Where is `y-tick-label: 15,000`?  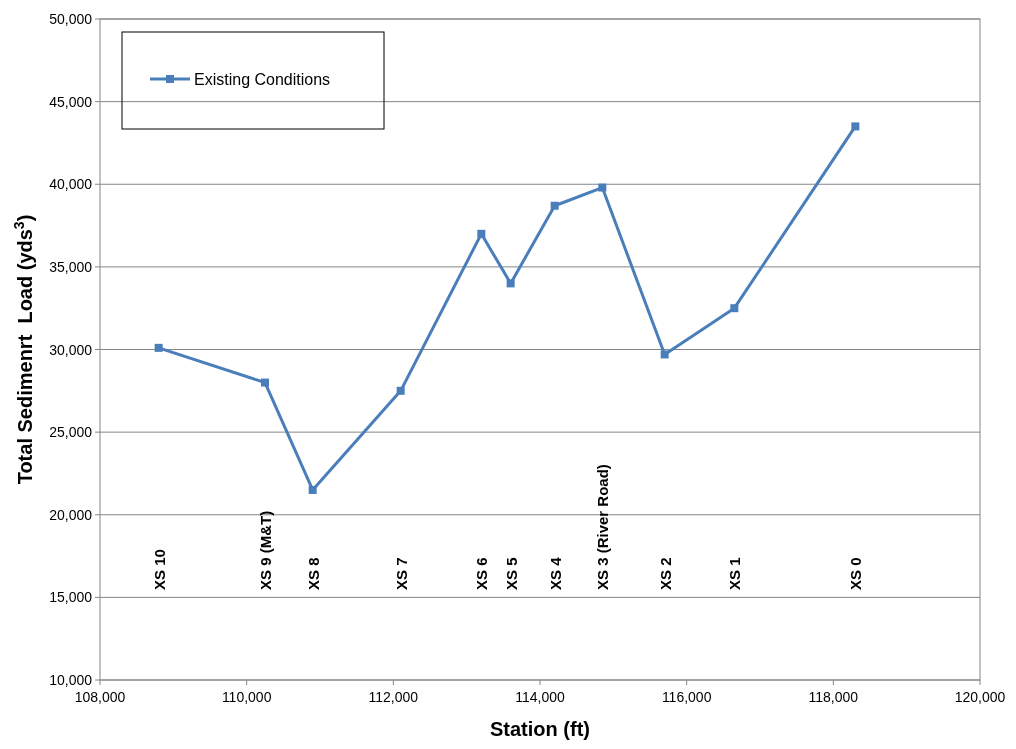 y-tick-label: 15,000 is located at coordinates (71, 597).